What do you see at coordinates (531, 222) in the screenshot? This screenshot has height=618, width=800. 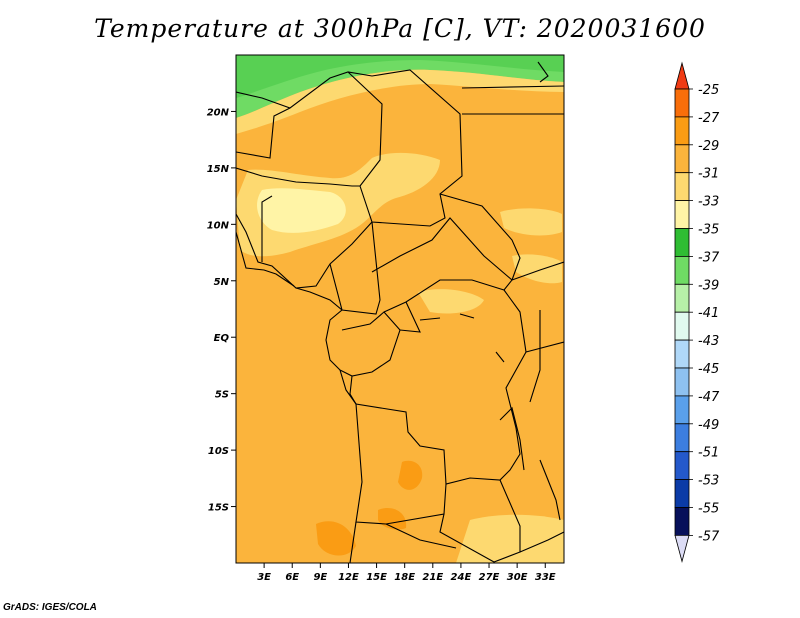 I see `field-patch-east` at bounding box center [531, 222].